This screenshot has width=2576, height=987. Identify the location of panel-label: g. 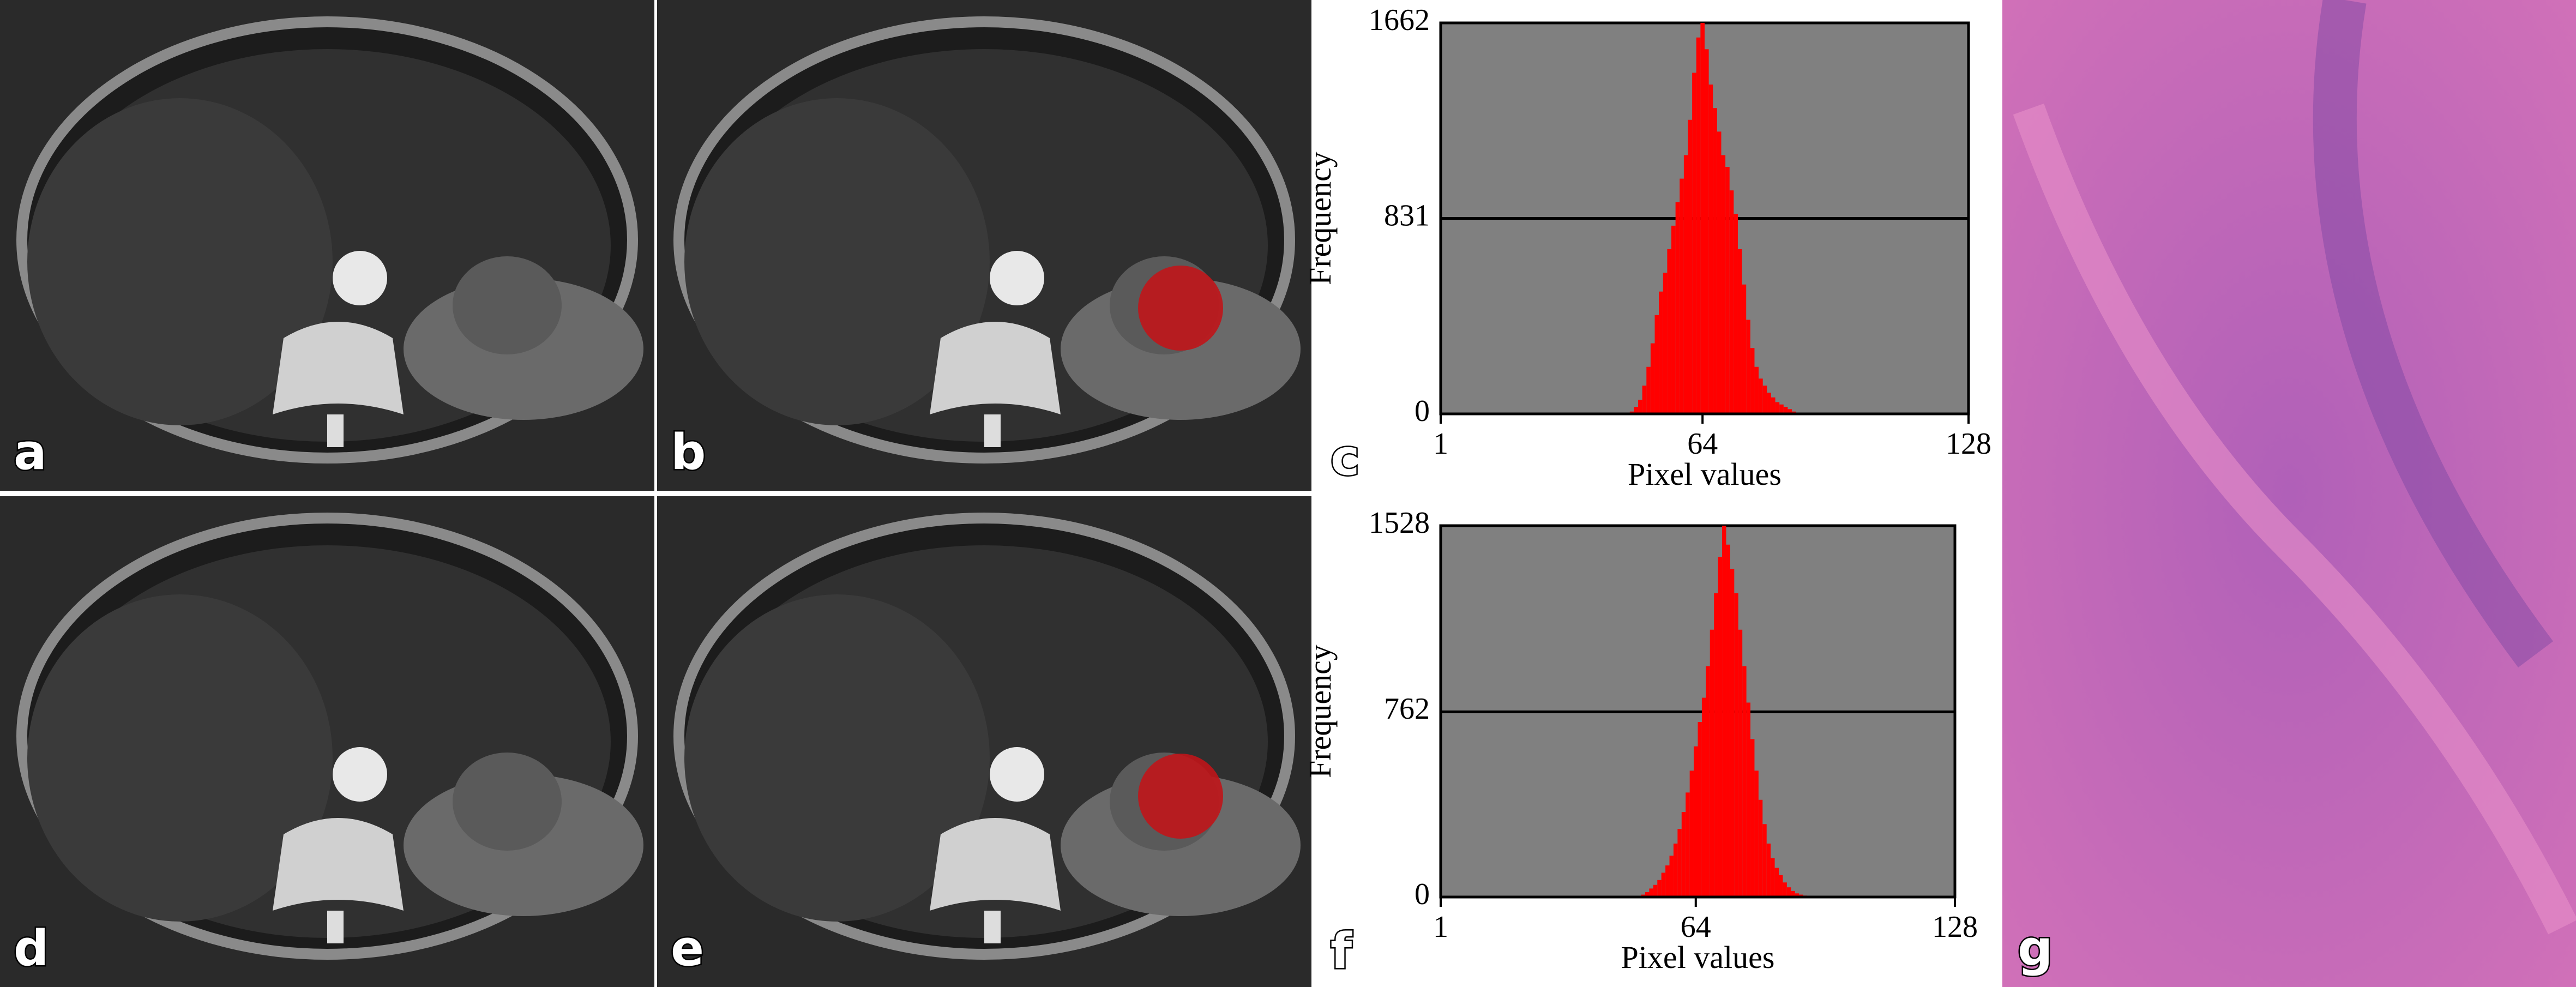
(2035, 949).